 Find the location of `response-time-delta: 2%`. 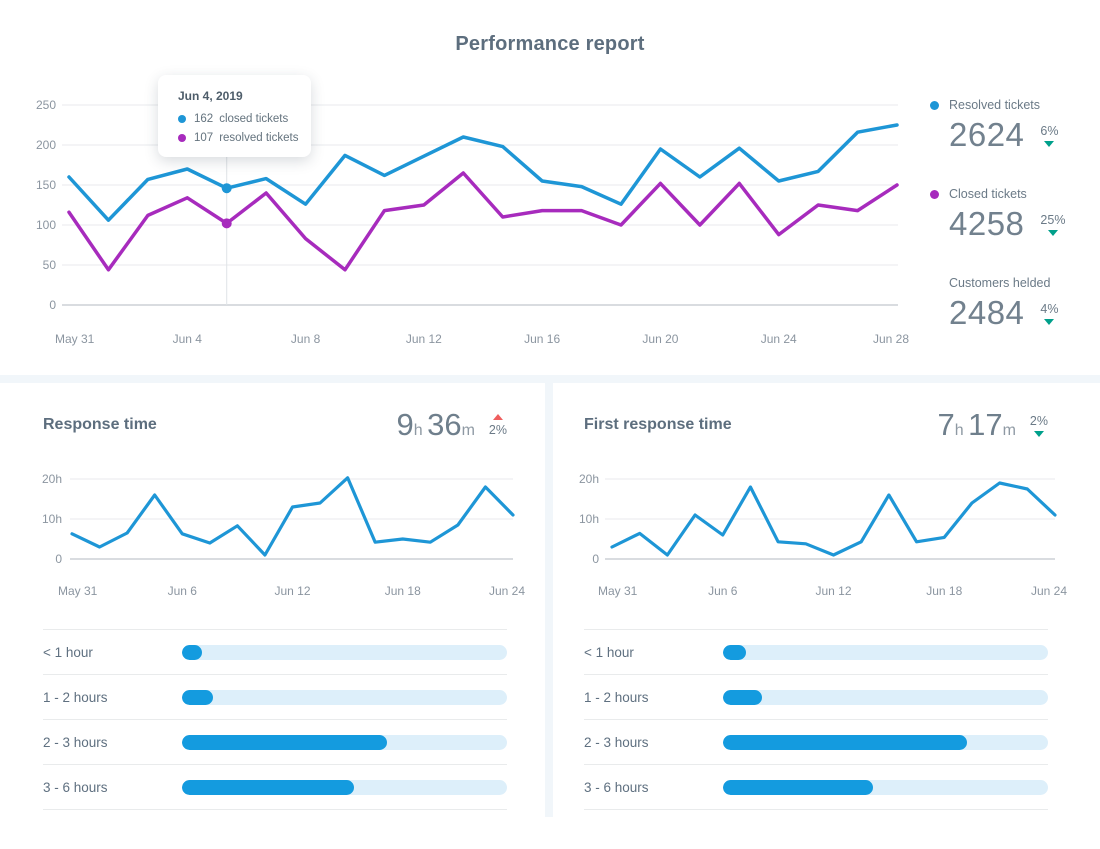

response-time-delta: 2% is located at coordinates (498, 425).